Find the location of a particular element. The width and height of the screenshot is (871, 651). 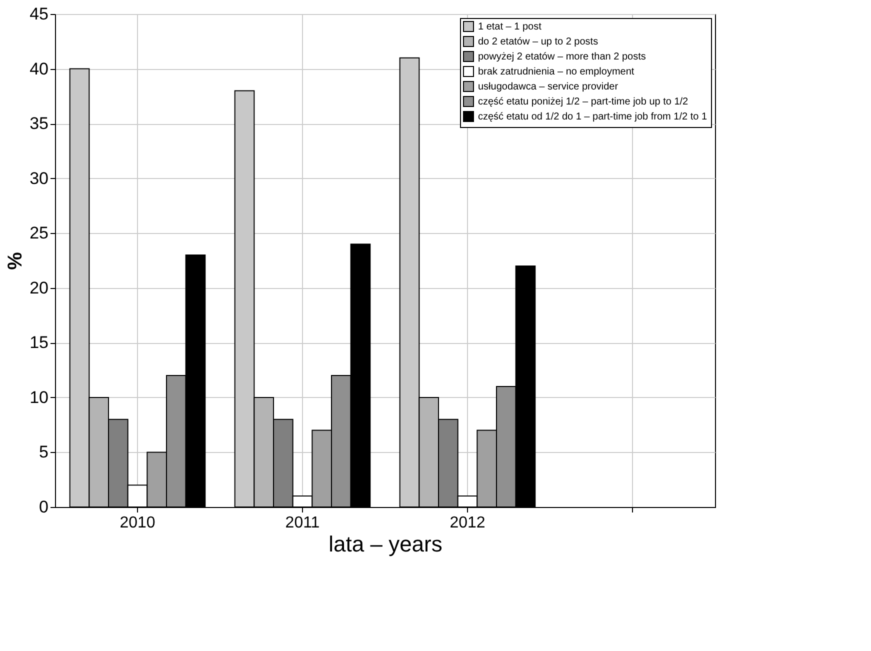

x-axis-title: lata – years is located at coordinates (385, 544).